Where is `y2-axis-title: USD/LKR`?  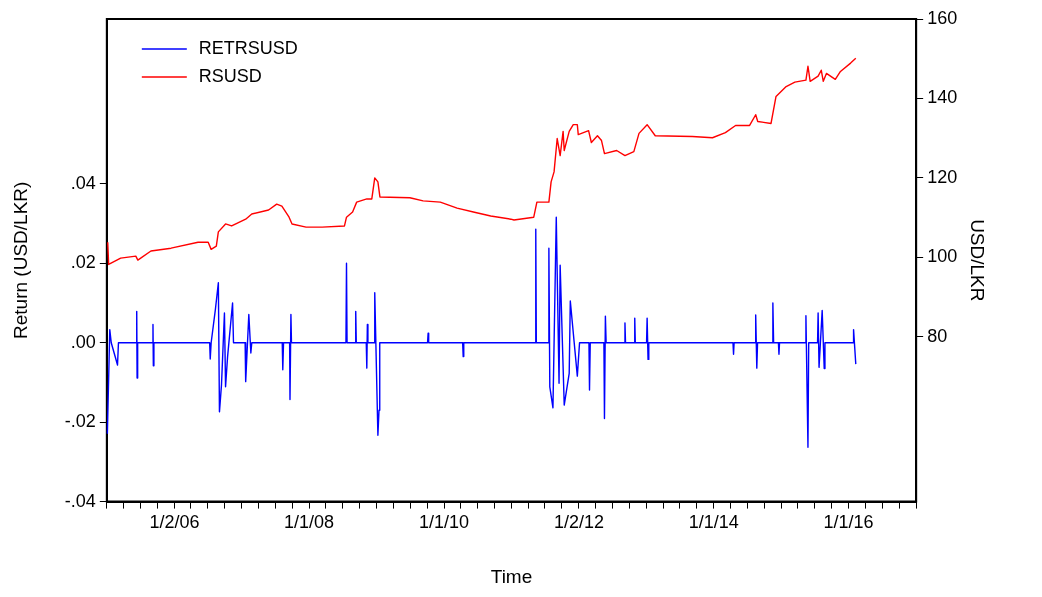
y2-axis-title: USD/LKR is located at coordinates (978, 260).